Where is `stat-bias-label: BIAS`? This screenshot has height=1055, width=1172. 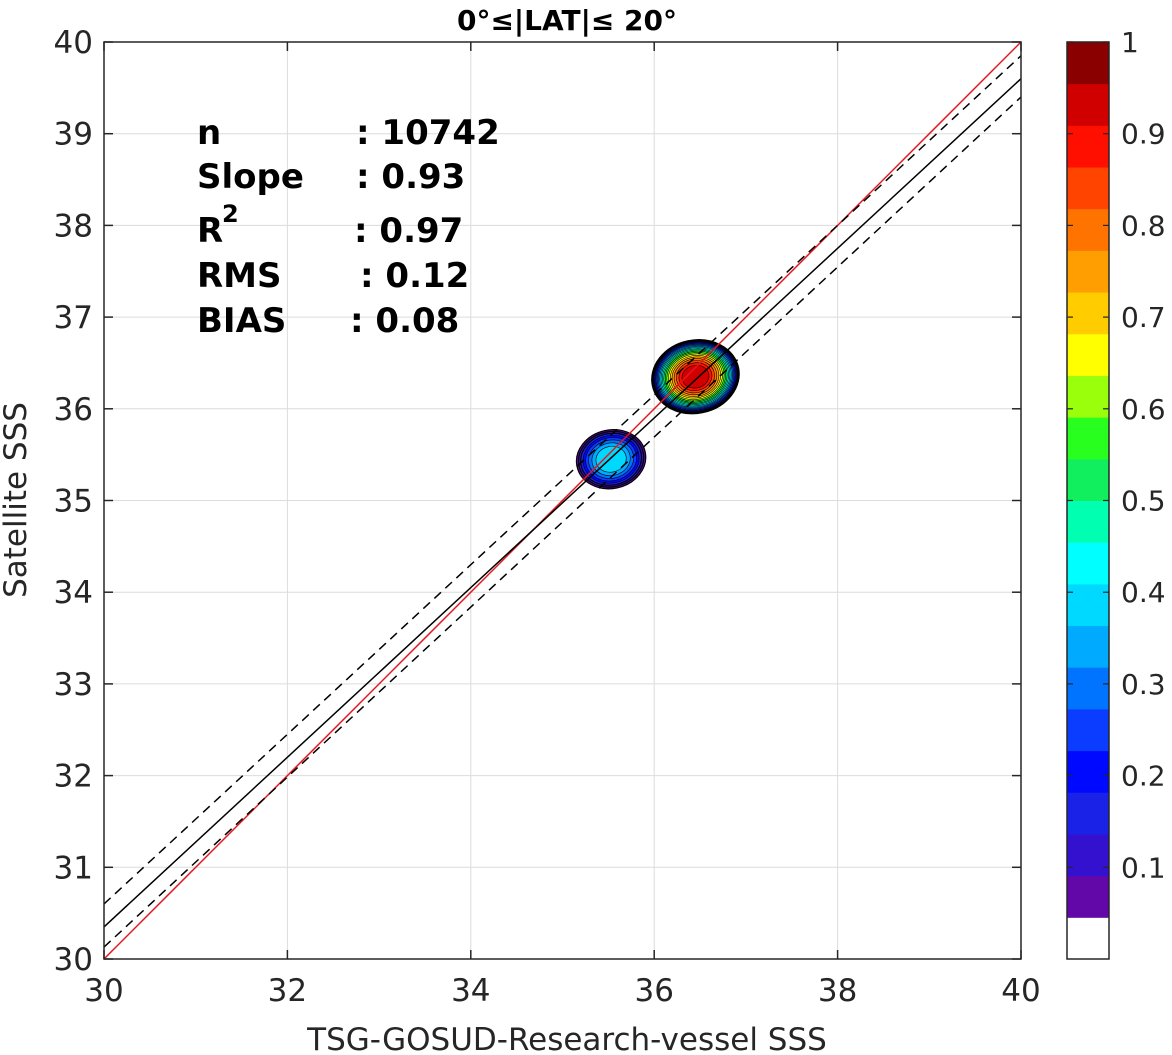
stat-bias-label: BIAS is located at coordinates (241, 321).